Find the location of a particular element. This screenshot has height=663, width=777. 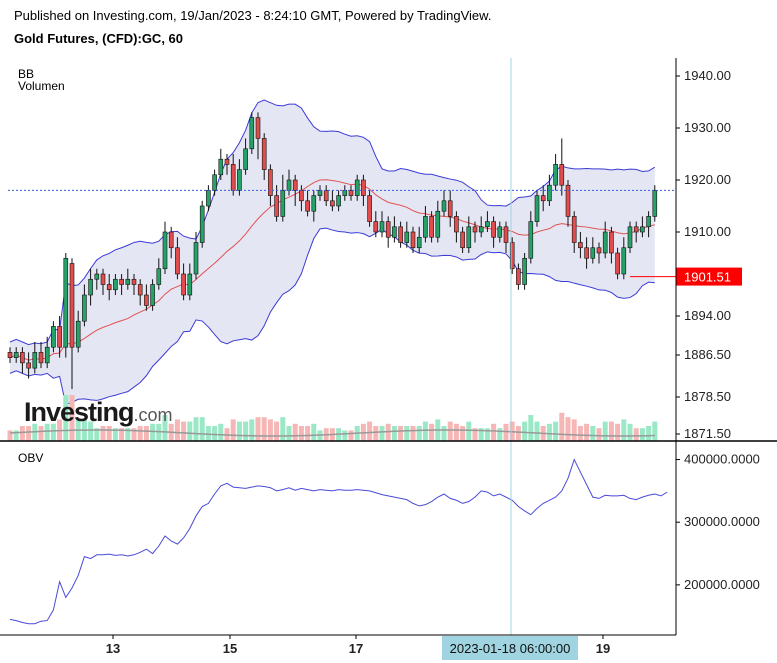

time-tick-label: 19 is located at coordinates (603, 648).